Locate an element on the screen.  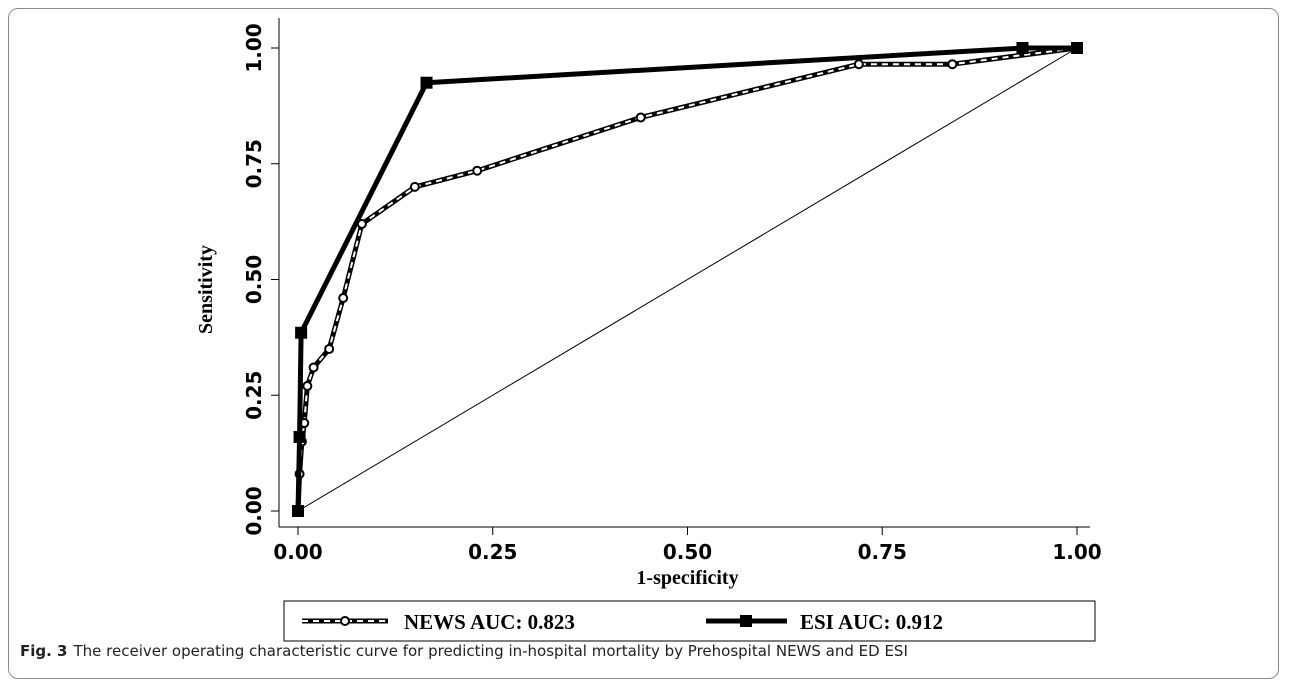
caption-label: Fig. 3 is located at coordinates (44, 651).